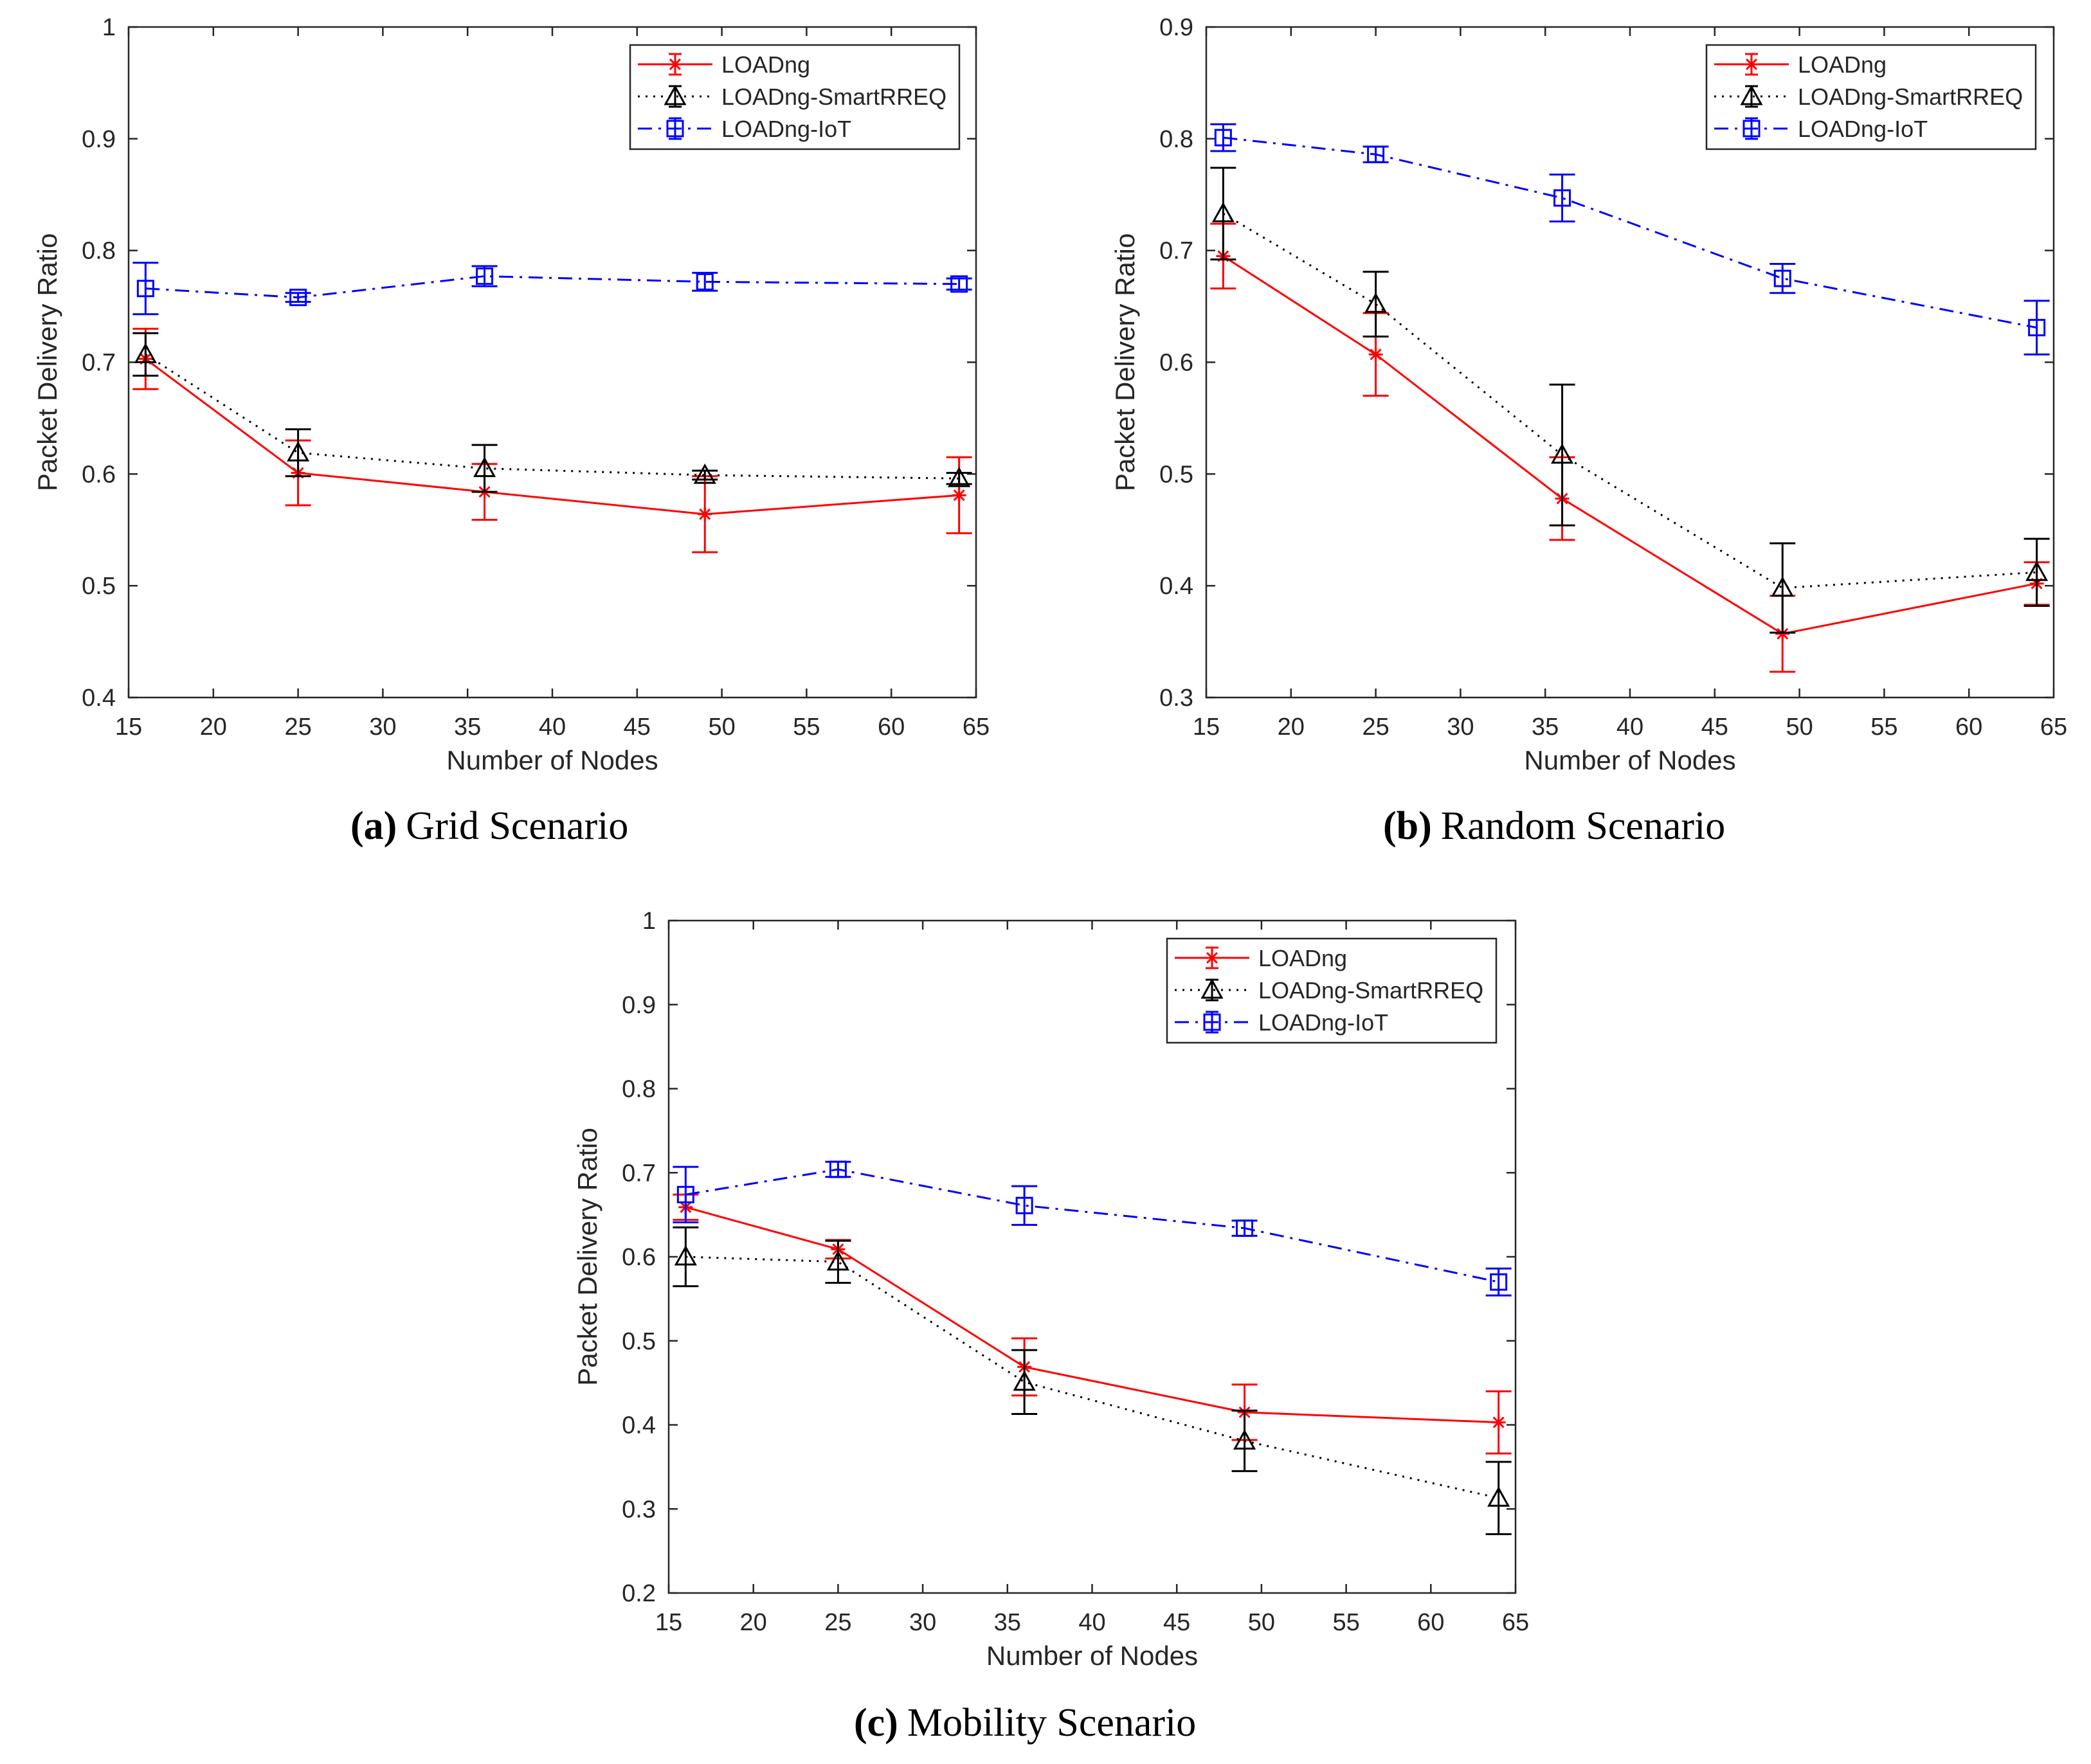 The height and width of the screenshot is (1764, 2091). What do you see at coordinates (637, 728) in the screenshot?
I see `x-tick-label: 45` at bounding box center [637, 728].